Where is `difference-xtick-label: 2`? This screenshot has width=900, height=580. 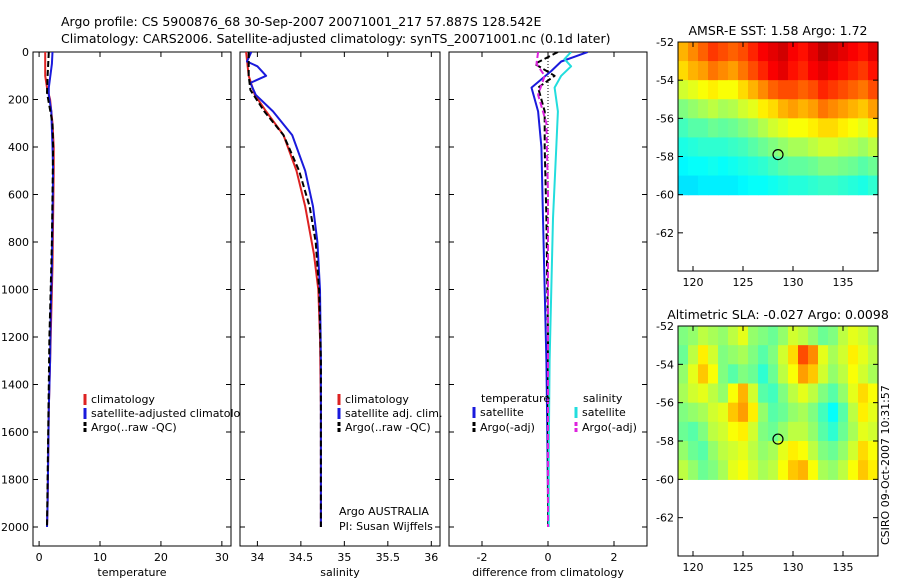
difference-xtick-label: 2 is located at coordinates (614, 557).